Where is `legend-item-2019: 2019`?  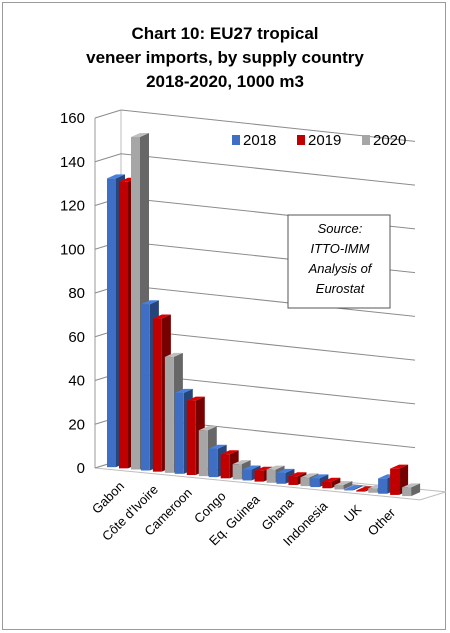
legend-item-2019: 2019 is located at coordinates (319, 140).